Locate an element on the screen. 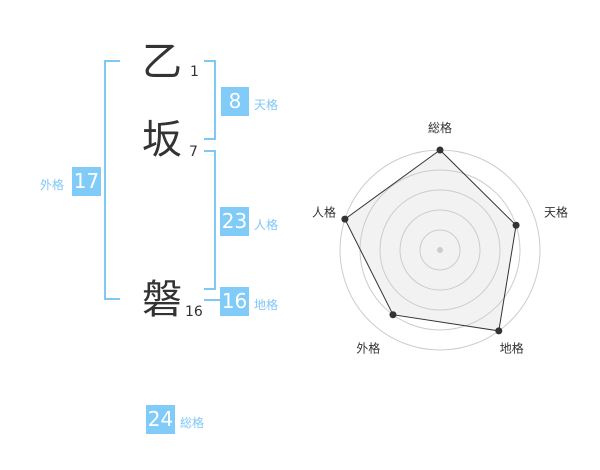 Image resolution: width=600 pixels, height=470 pixels. jinkaku-bracket is located at coordinates (215, 220).